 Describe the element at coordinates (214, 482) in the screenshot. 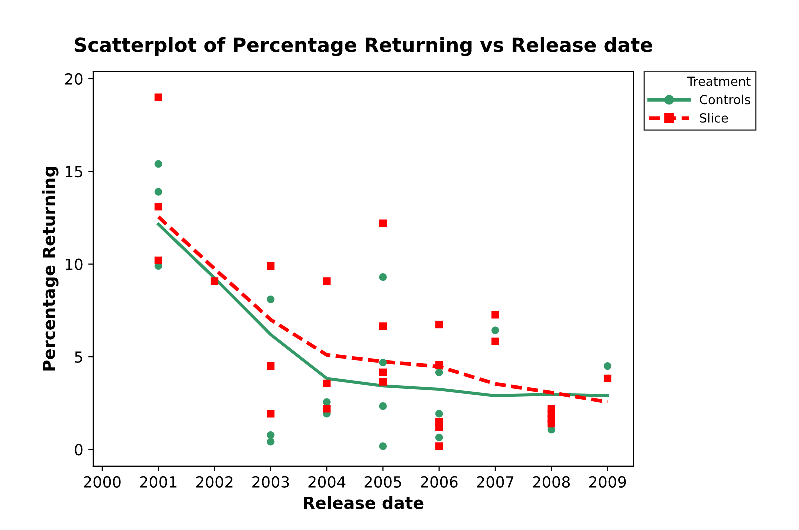

I see `x-tick-label: 2002` at that location.